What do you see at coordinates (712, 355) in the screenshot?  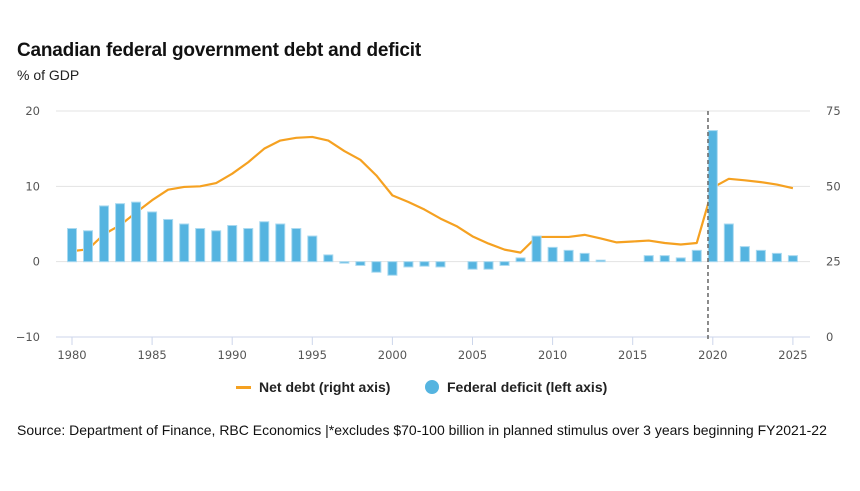 I see `x-tick-label: 2020` at bounding box center [712, 355].